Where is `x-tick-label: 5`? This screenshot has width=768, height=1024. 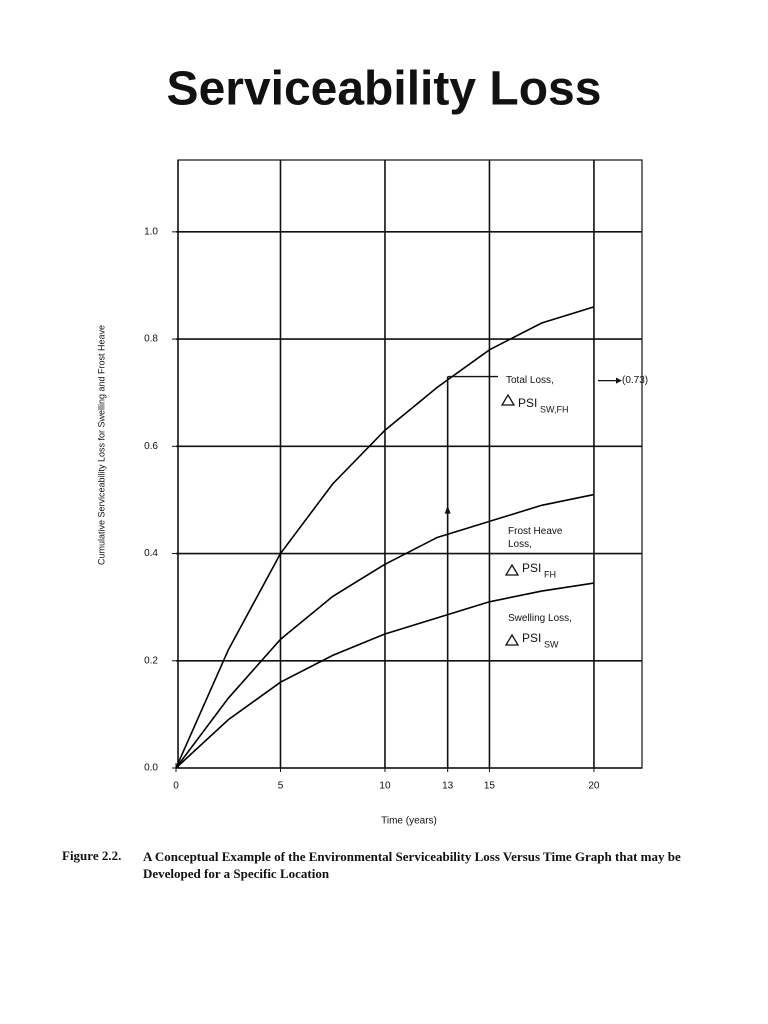
x-tick-label: 5 is located at coordinates (281, 786).